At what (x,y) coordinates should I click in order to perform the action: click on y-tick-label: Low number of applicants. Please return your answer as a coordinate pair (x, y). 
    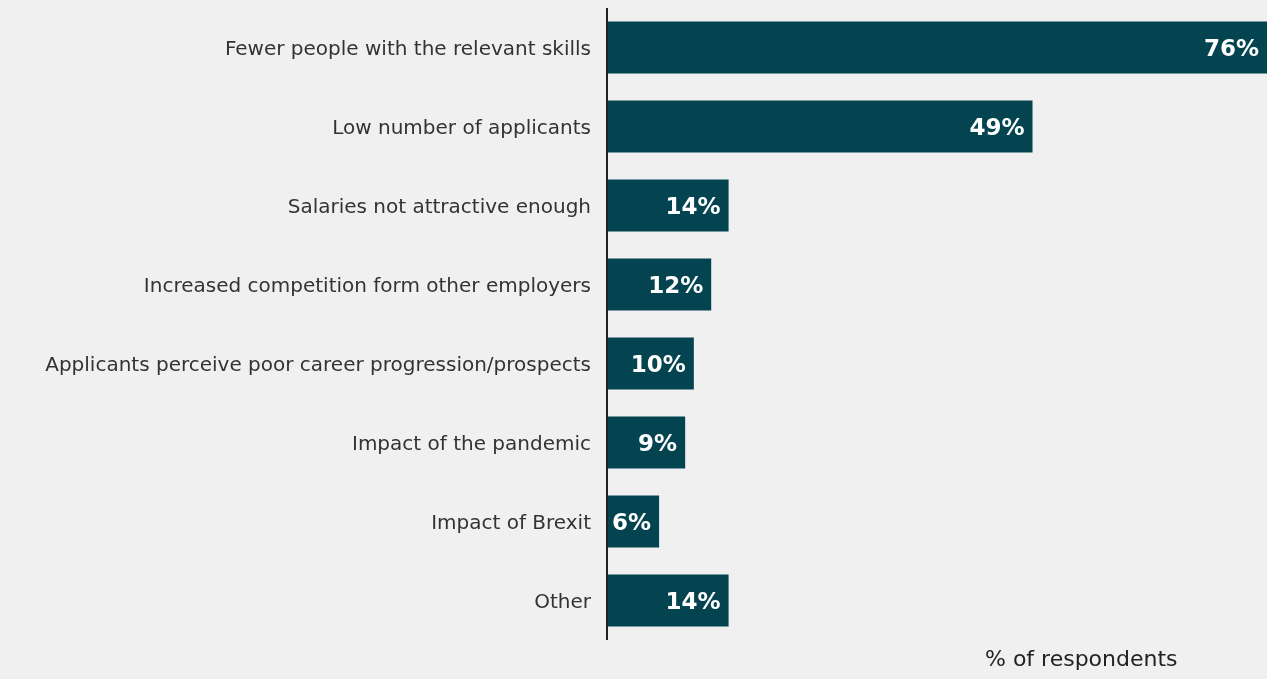
    Looking at the image, I should click on (461, 126).